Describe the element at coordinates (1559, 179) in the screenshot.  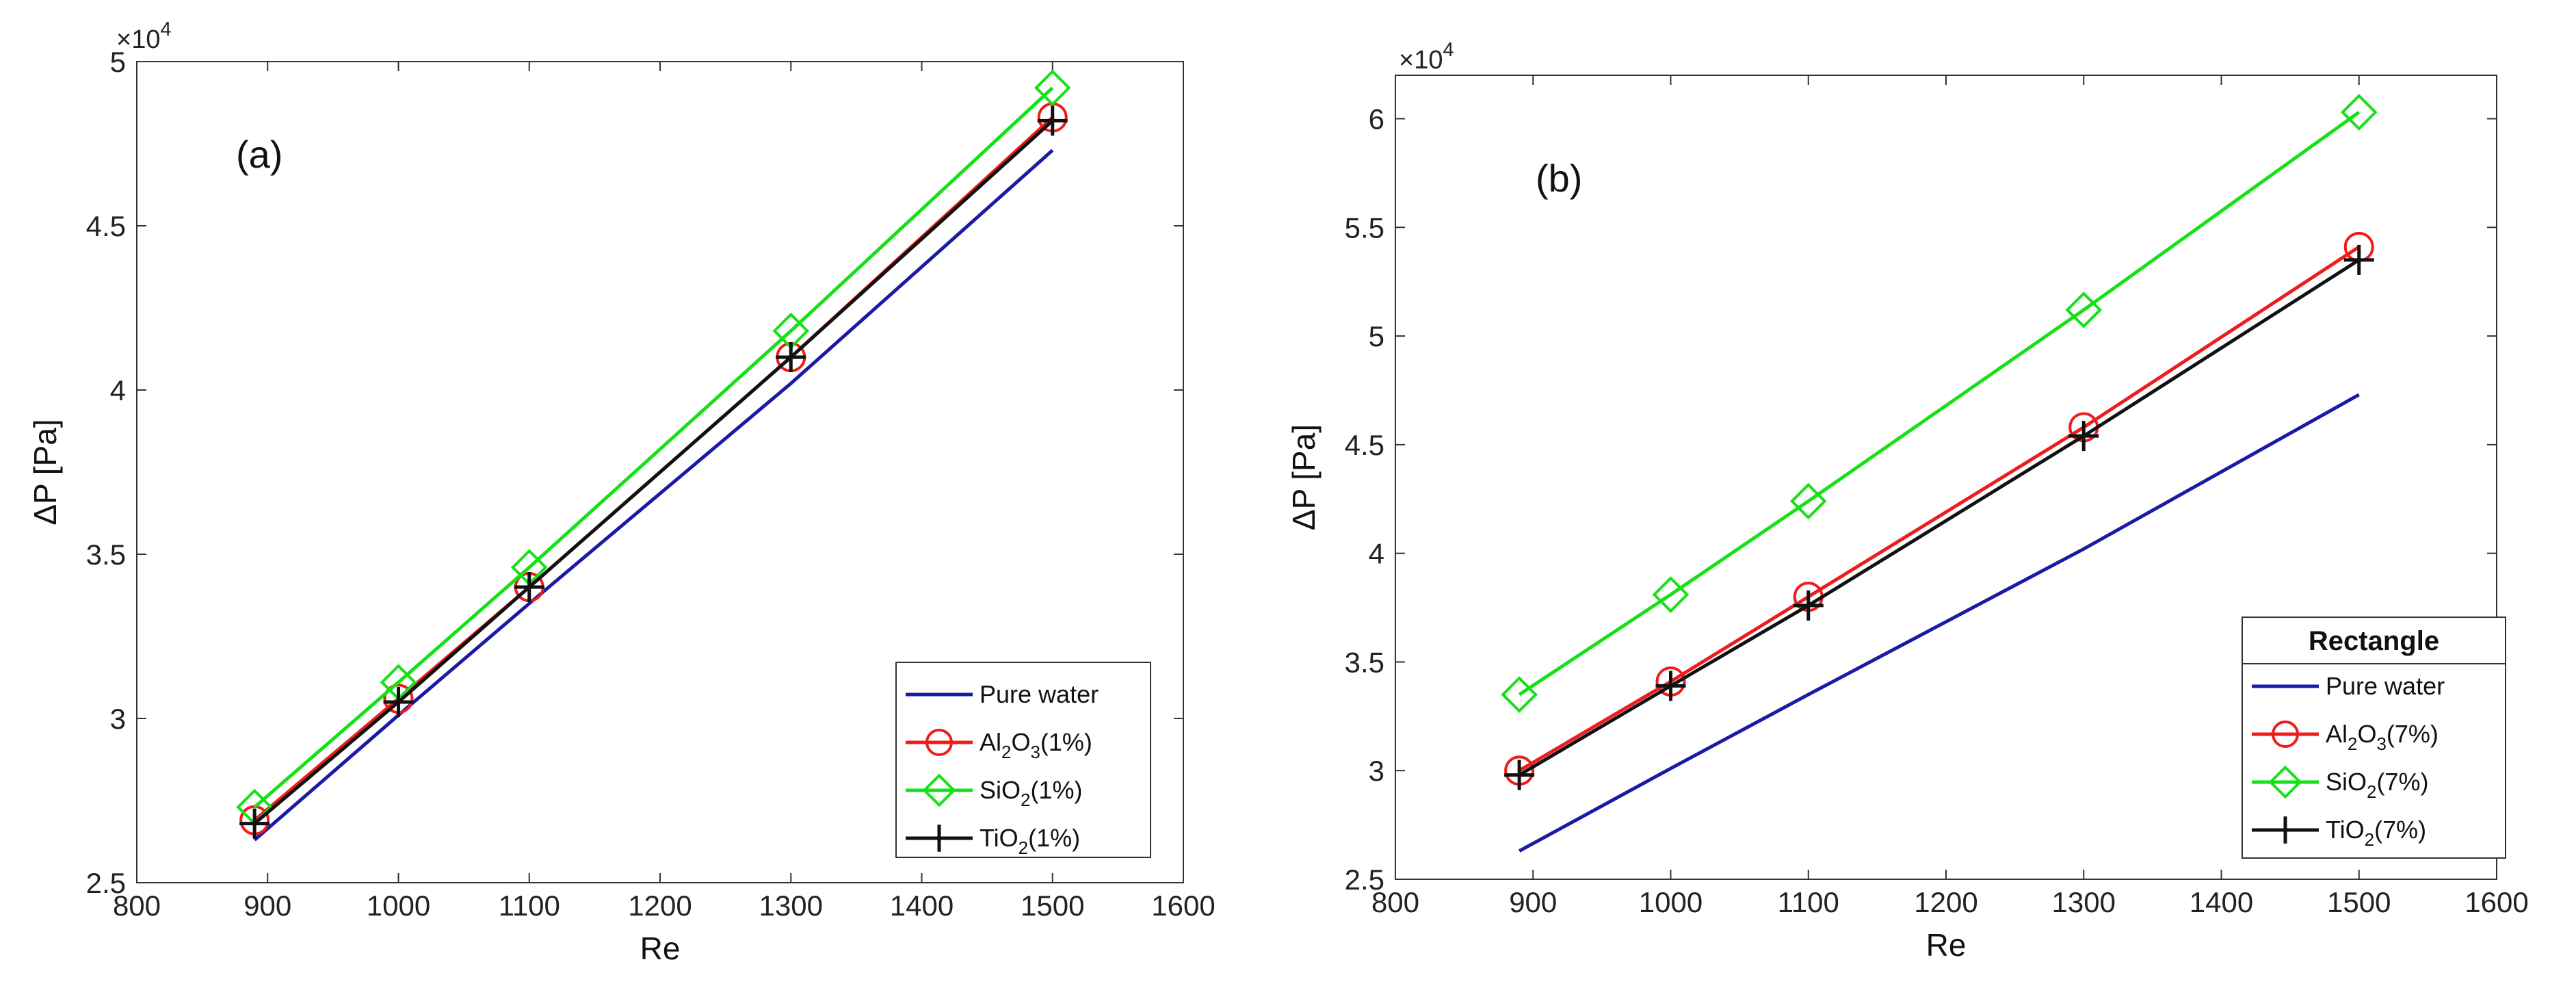
I see `panel-label: (b)` at that location.